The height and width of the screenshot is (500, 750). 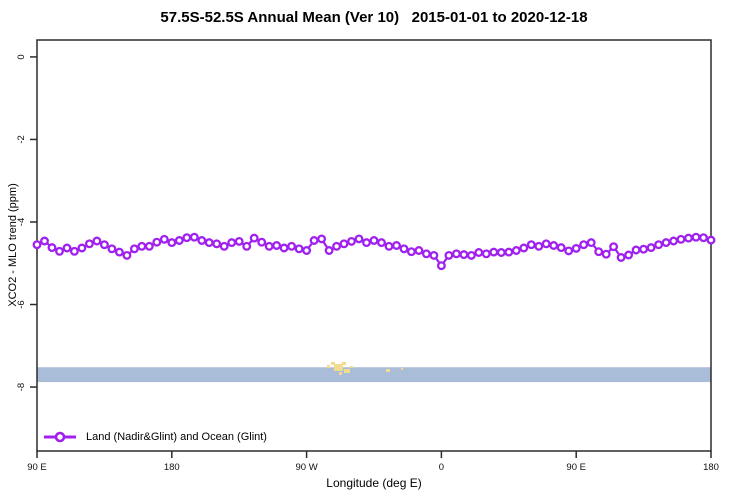 What do you see at coordinates (307, 467) in the screenshot?
I see `x-tick-label: 90 W` at bounding box center [307, 467].